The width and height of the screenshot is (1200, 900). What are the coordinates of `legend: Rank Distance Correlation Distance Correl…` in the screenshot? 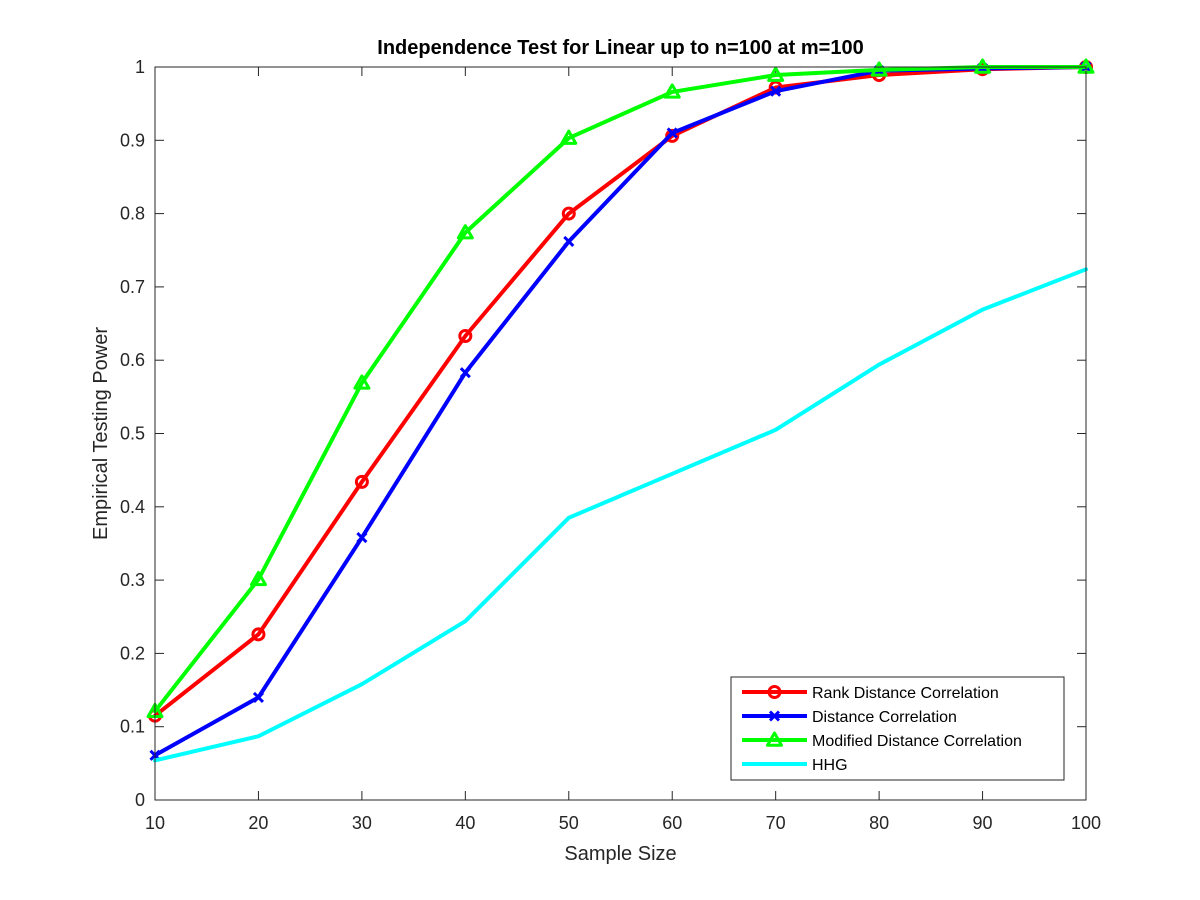 It's located at (897, 728).